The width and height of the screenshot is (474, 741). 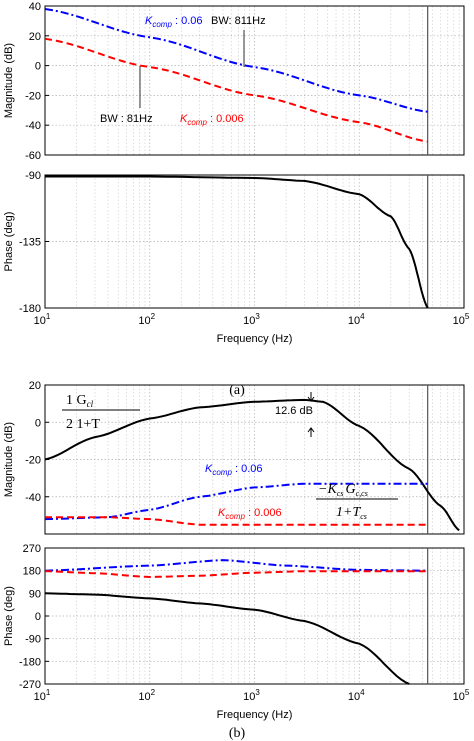 I want to click on formula-closed-loop-numerator: 1 Gcl, so click(x=80, y=401).